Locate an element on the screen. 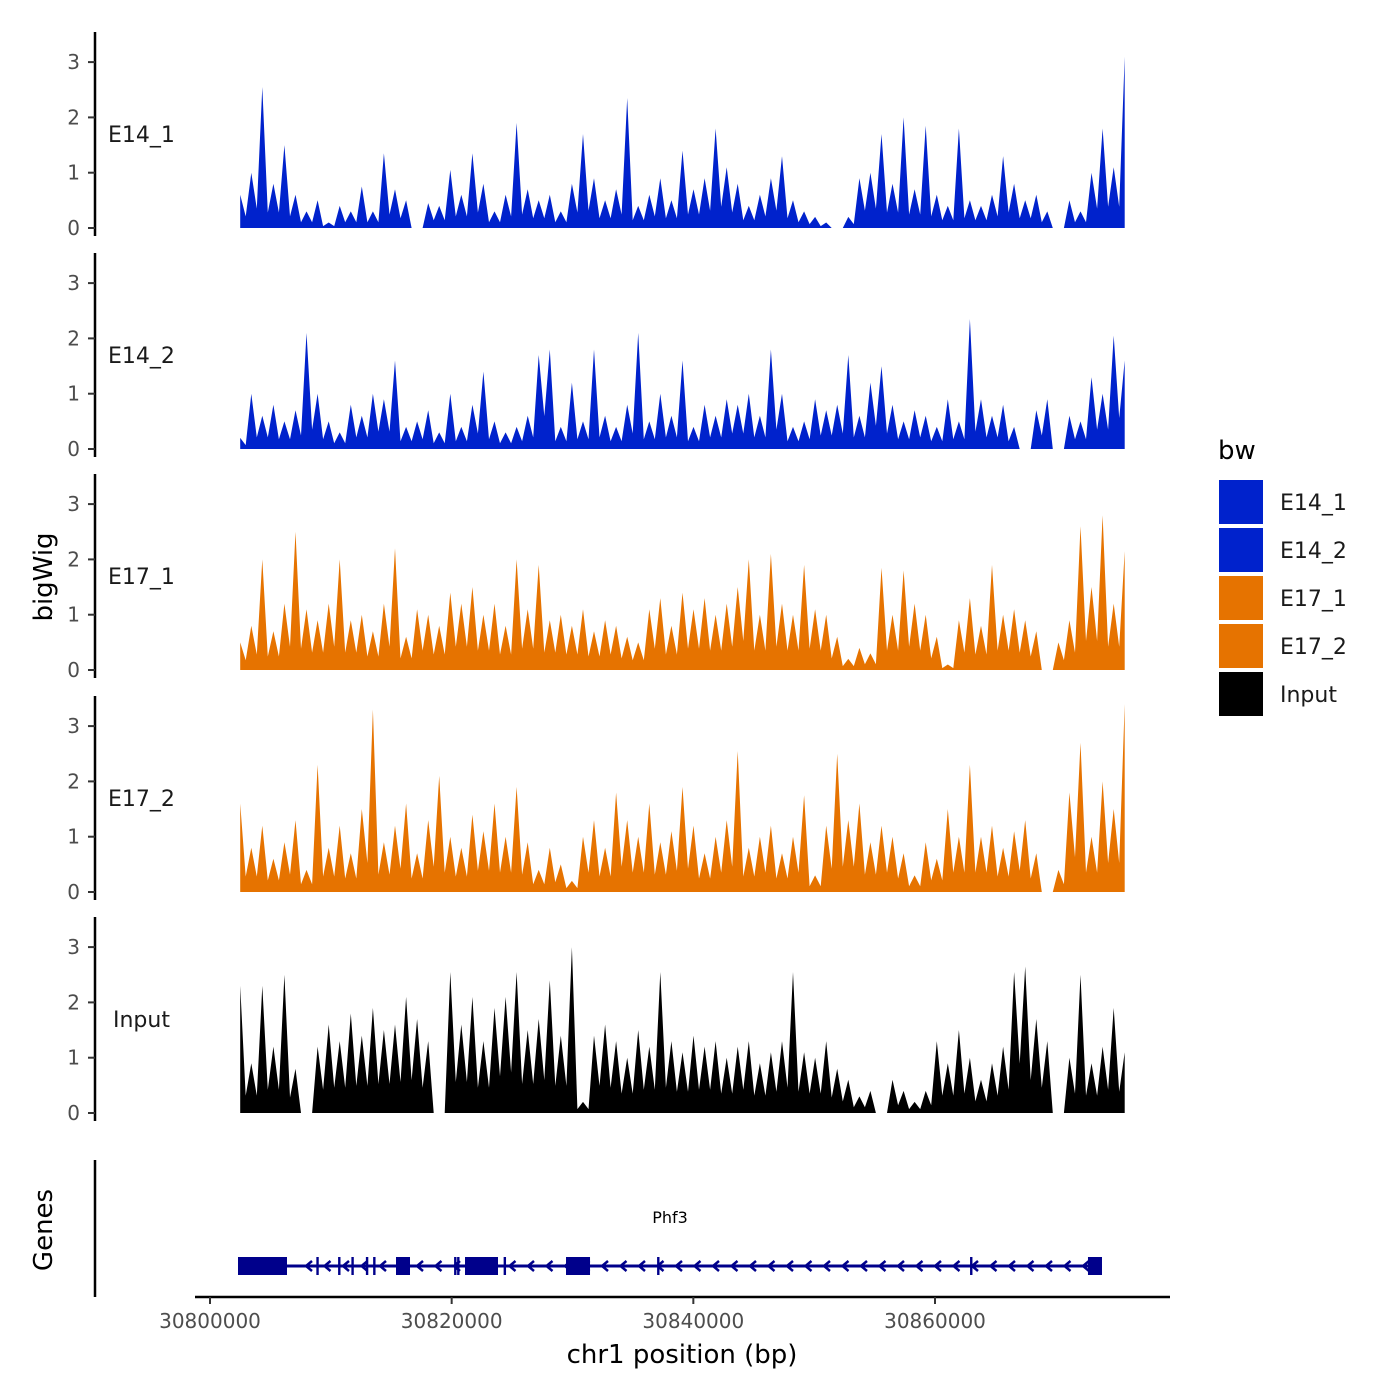  track-panel-E14_2: 0 1 2 3 E14_2 is located at coordinates (596, 357).